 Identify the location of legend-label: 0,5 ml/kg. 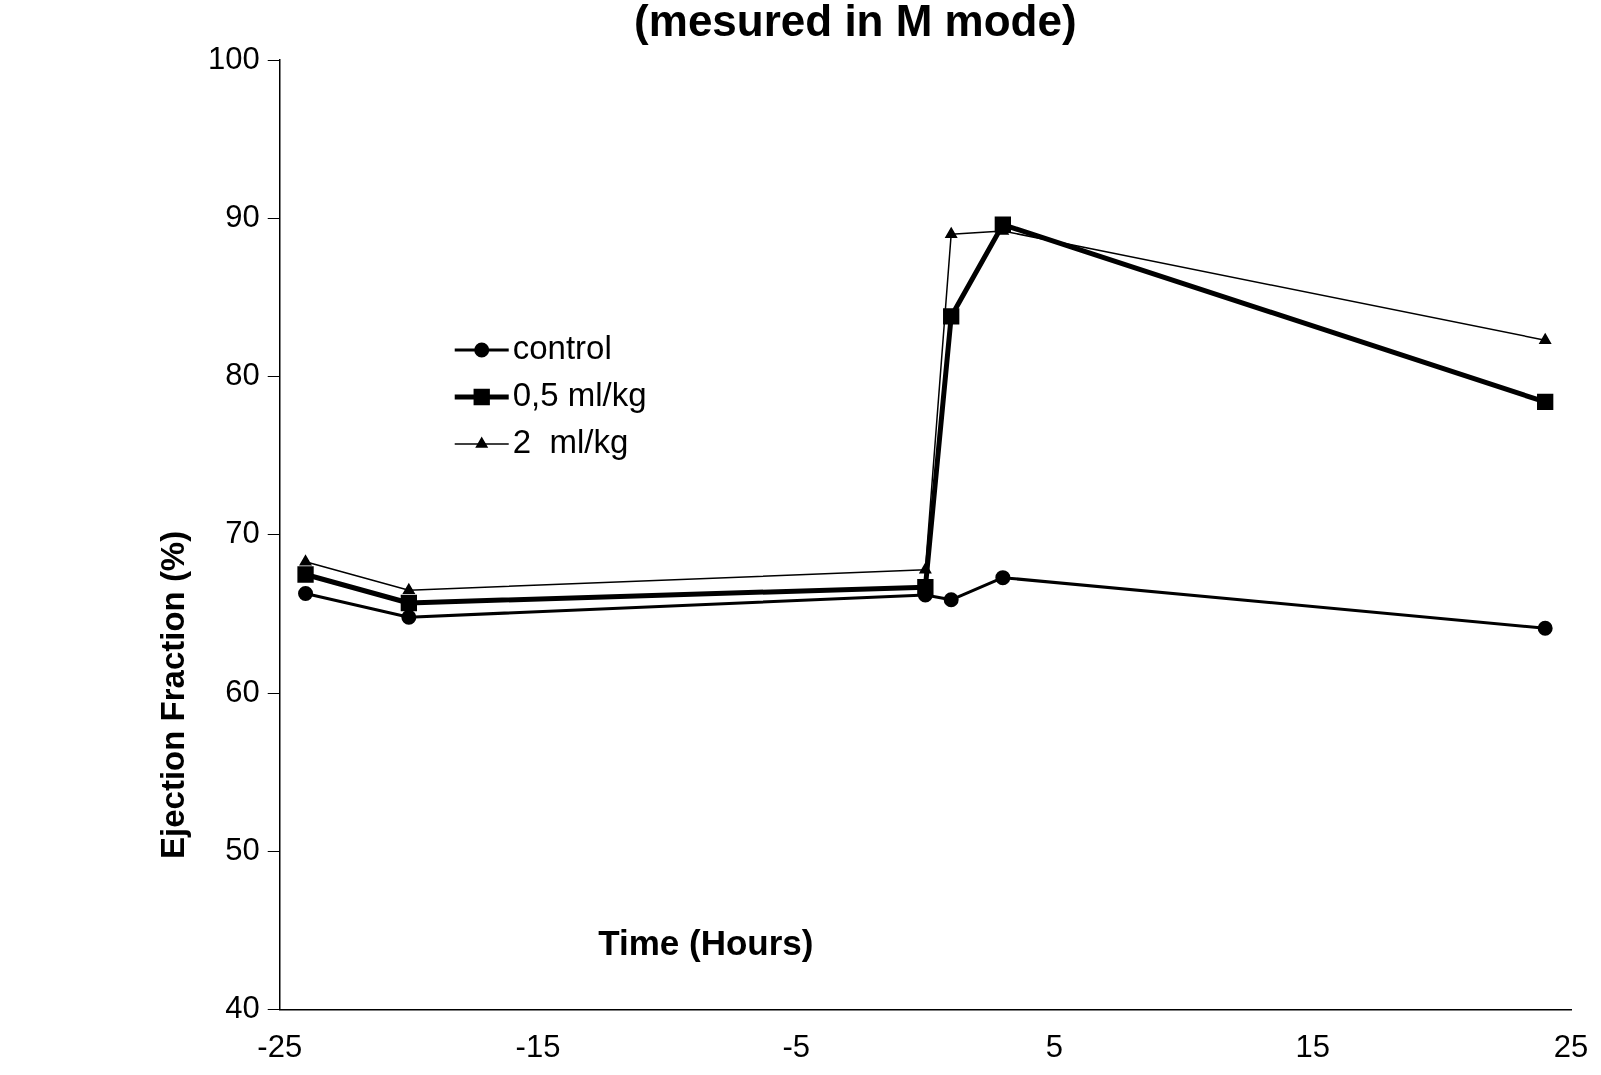
(579, 395).